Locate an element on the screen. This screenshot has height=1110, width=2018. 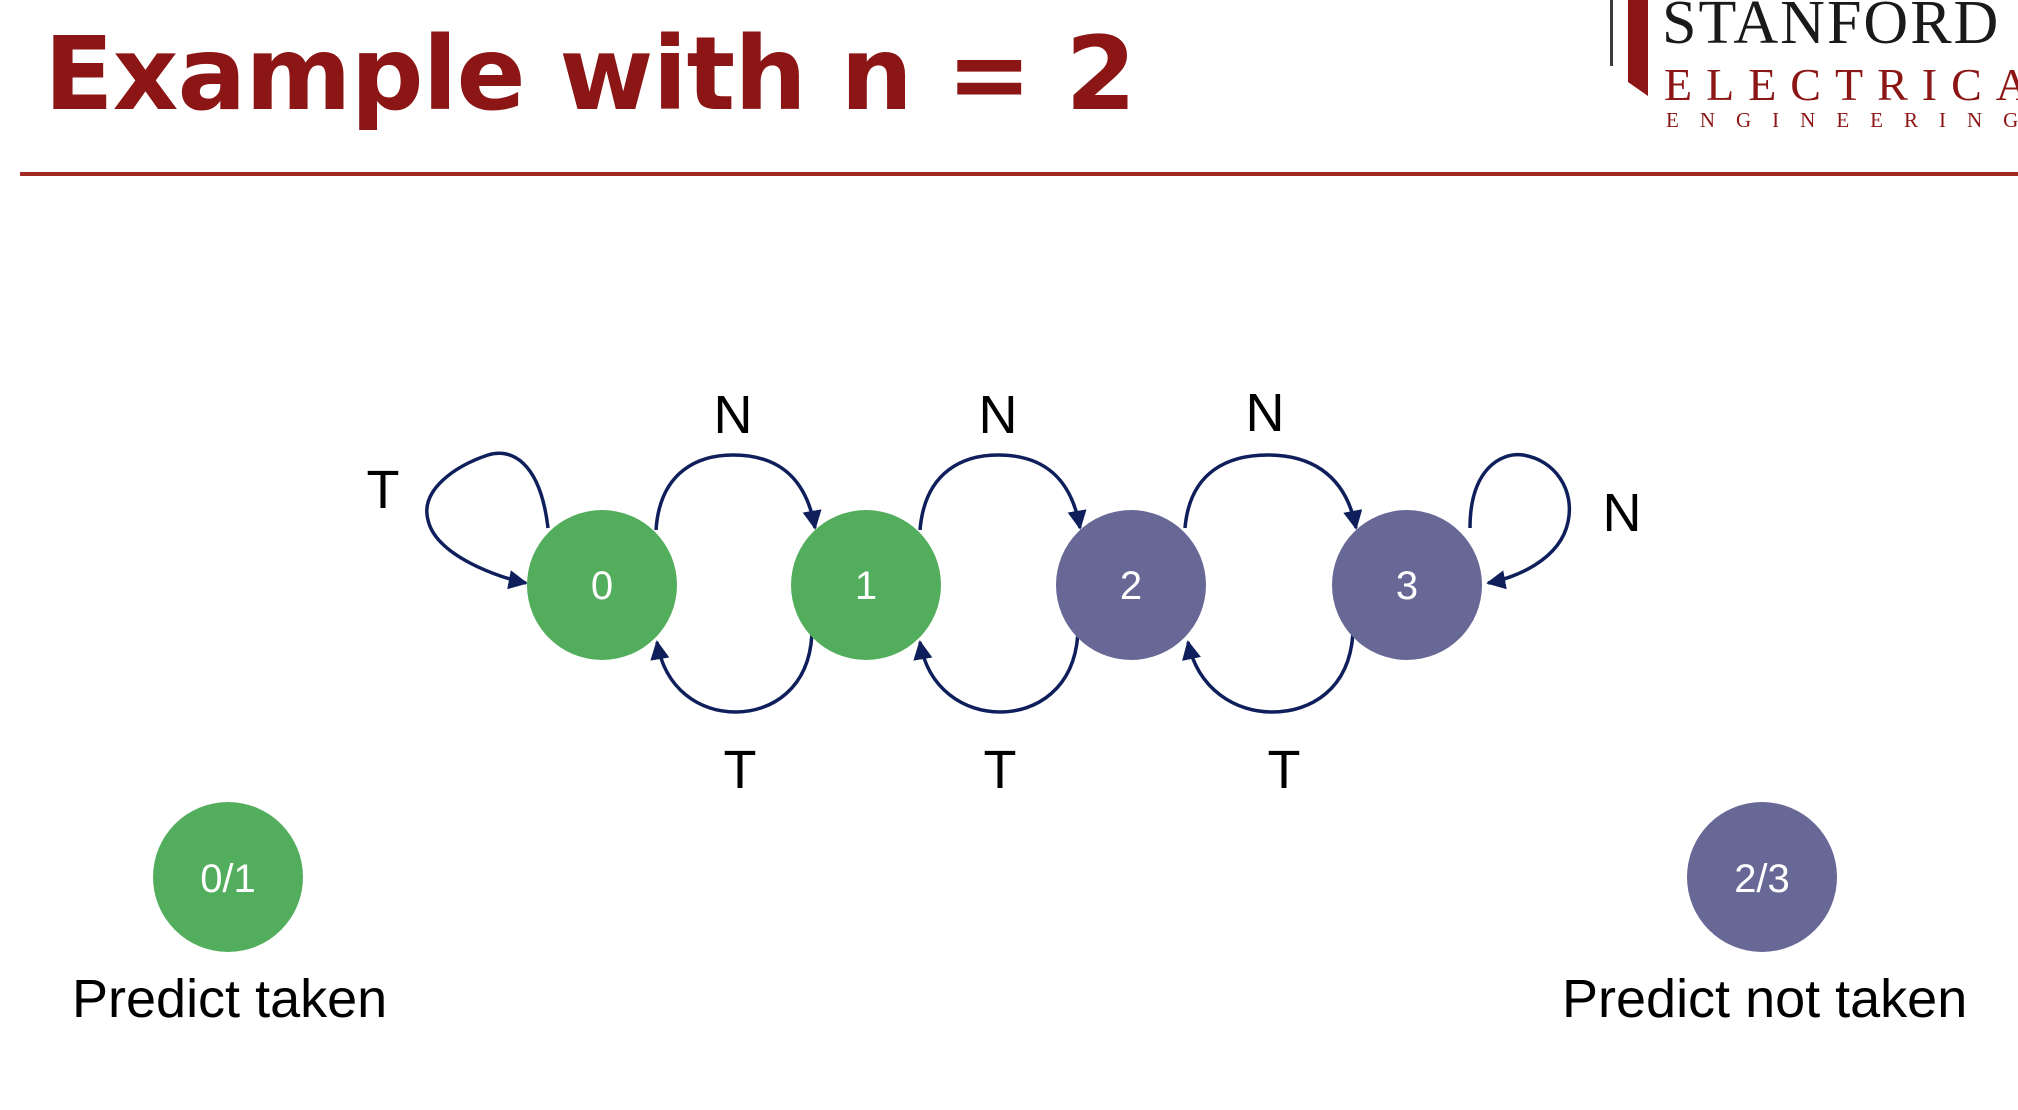
state-0-node is located at coordinates (602, 585).